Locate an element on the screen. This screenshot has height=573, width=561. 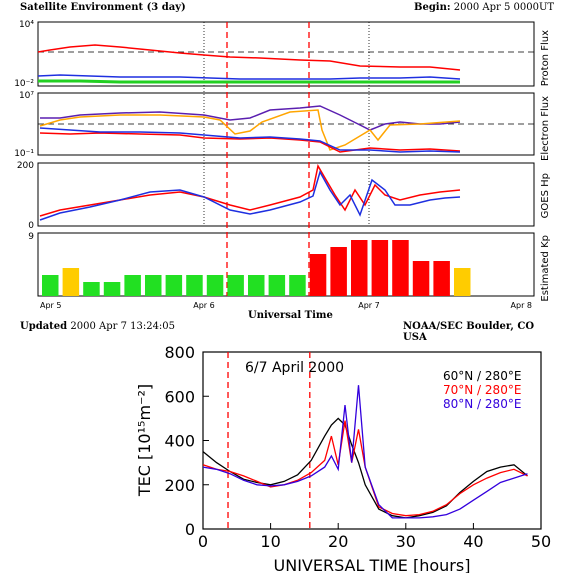
tec-y-tick-label: 600 is located at coordinates (179, 396).